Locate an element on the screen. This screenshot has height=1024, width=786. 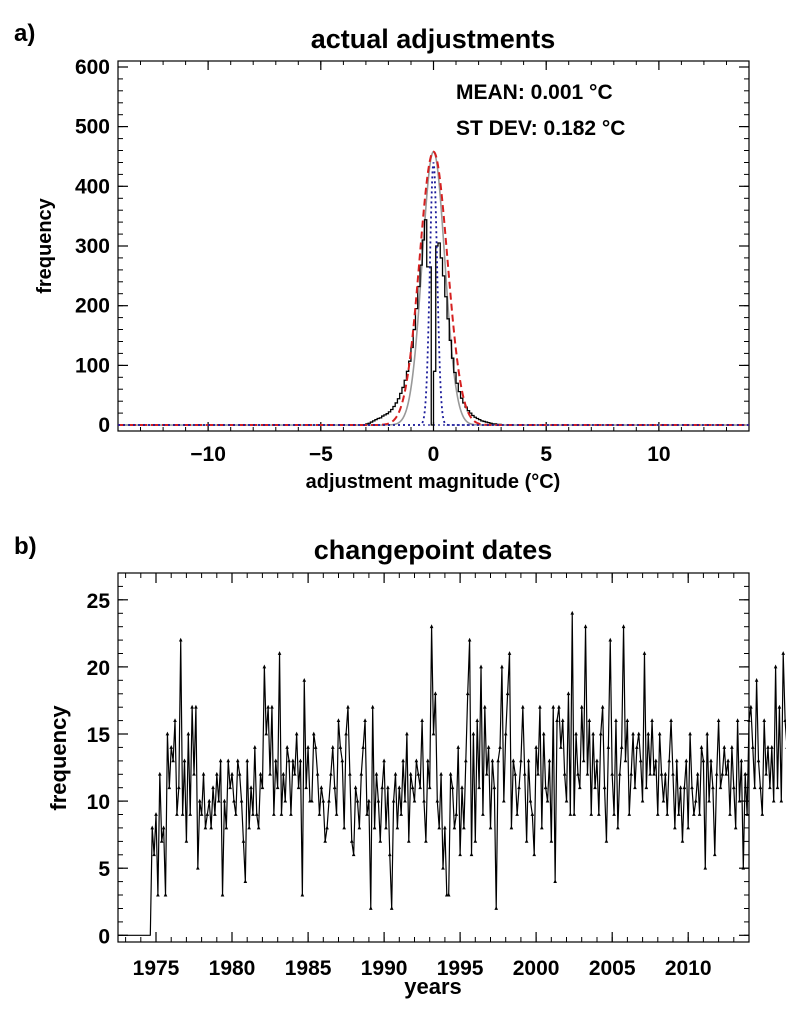
y-tick-label: 300 is located at coordinates (92, 246).